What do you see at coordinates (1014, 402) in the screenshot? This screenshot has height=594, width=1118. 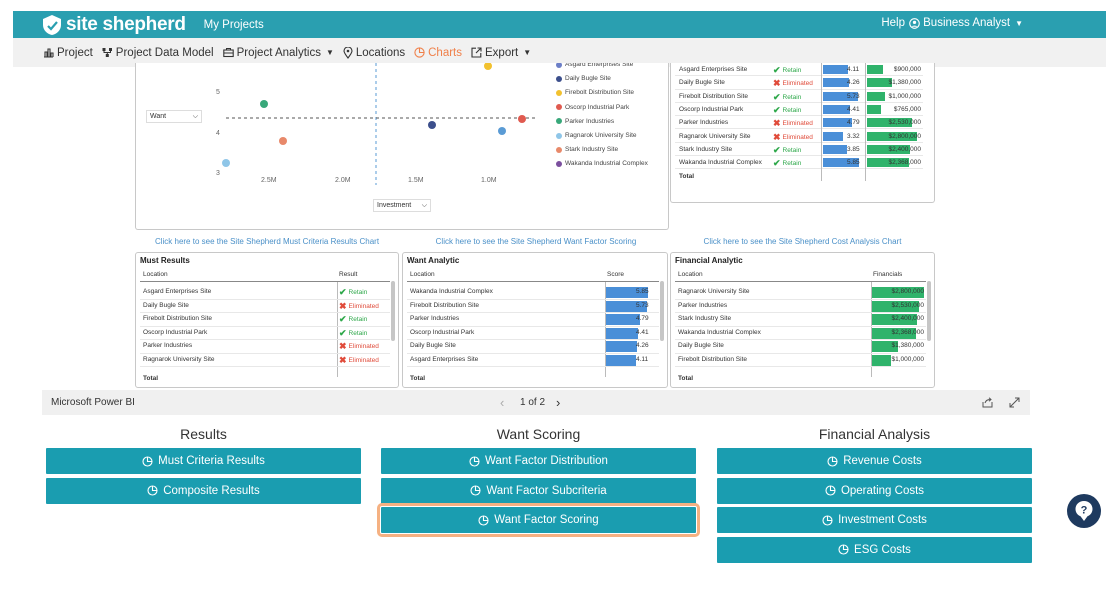 I see `fullscreen-icon` at bounding box center [1014, 402].